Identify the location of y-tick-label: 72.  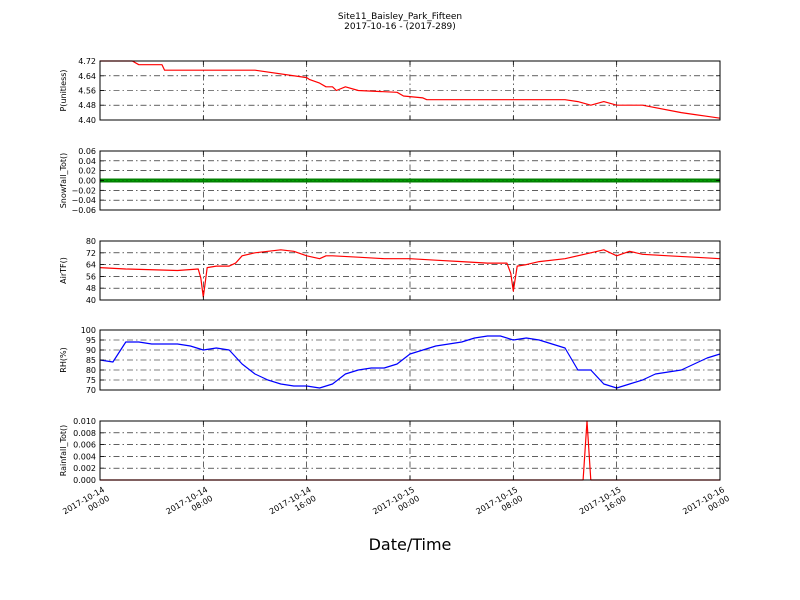
(91, 253).